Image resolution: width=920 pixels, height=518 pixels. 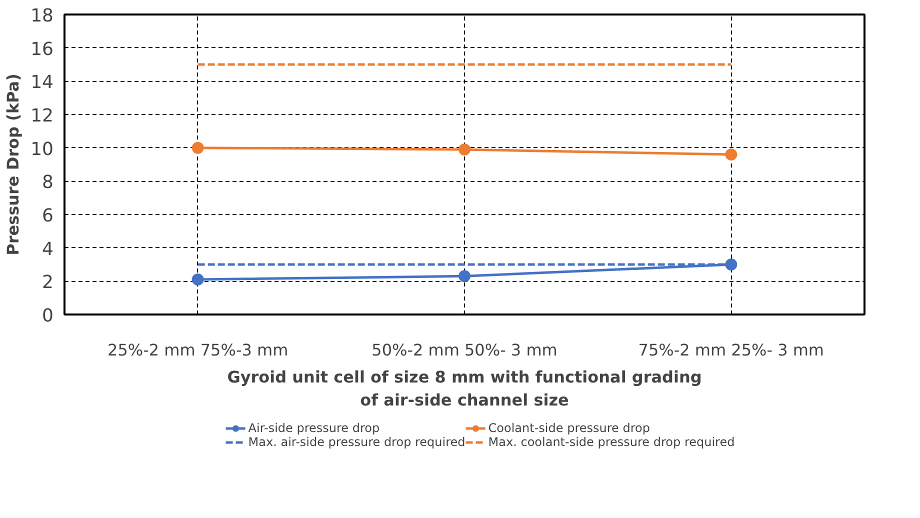 What do you see at coordinates (48, 183) in the screenshot?
I see `y-tick-label: 8` at bounding box center [48, 183].